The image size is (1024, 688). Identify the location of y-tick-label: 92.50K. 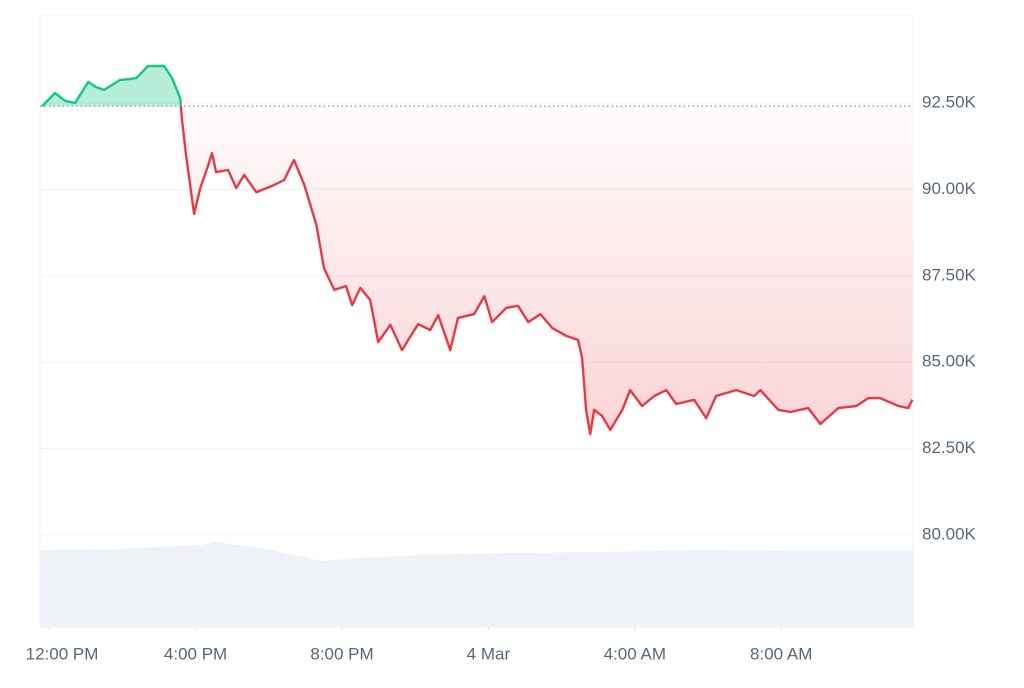
(949, 101).